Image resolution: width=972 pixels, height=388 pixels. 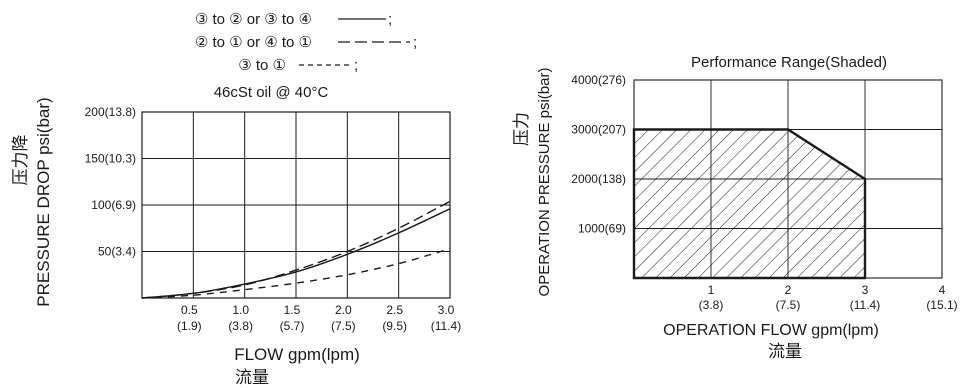 I want to click on right-xtick-sub-0: (3.8), so click(x=711, y=305).